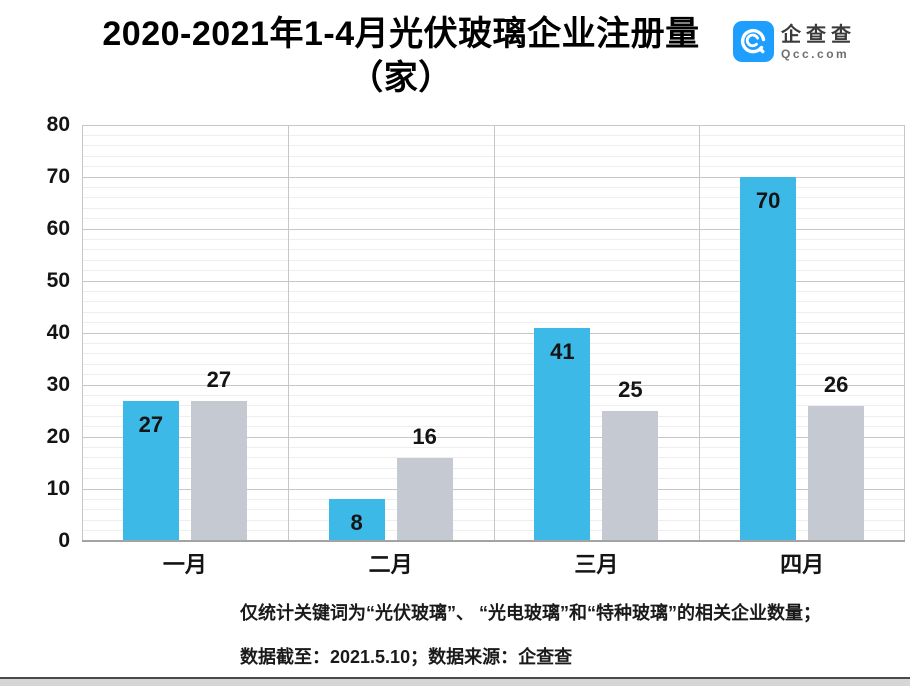 This screenshot has width=910, height=686. I want to click on y-axis: 0 10 20 30 40 50 60 70 80, so click(35, 332).